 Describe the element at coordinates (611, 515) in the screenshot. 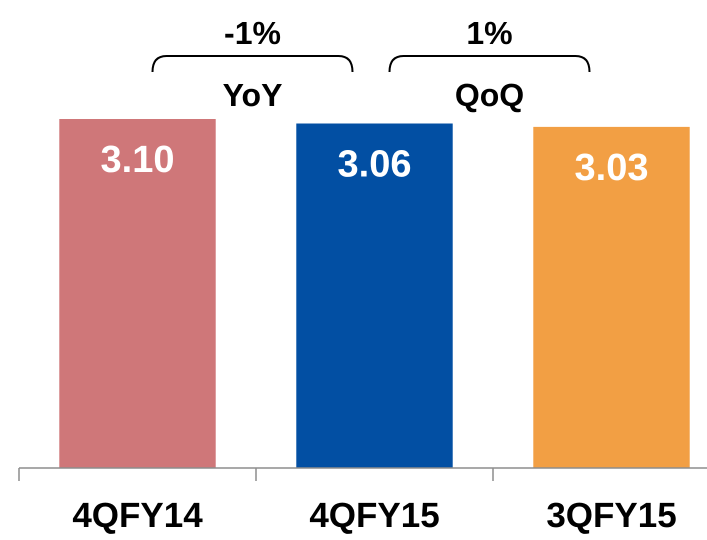

I see `x-tick-label: 3QFY15` at that location.